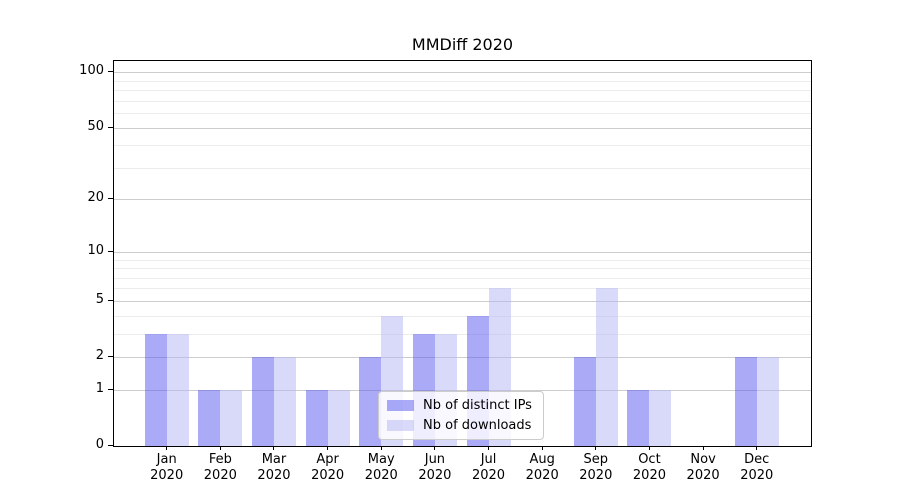  What do you see at coordinates (95, 250) in the screenshot?
I see `y-tick-label: 10` at bounding box center [95, 250].